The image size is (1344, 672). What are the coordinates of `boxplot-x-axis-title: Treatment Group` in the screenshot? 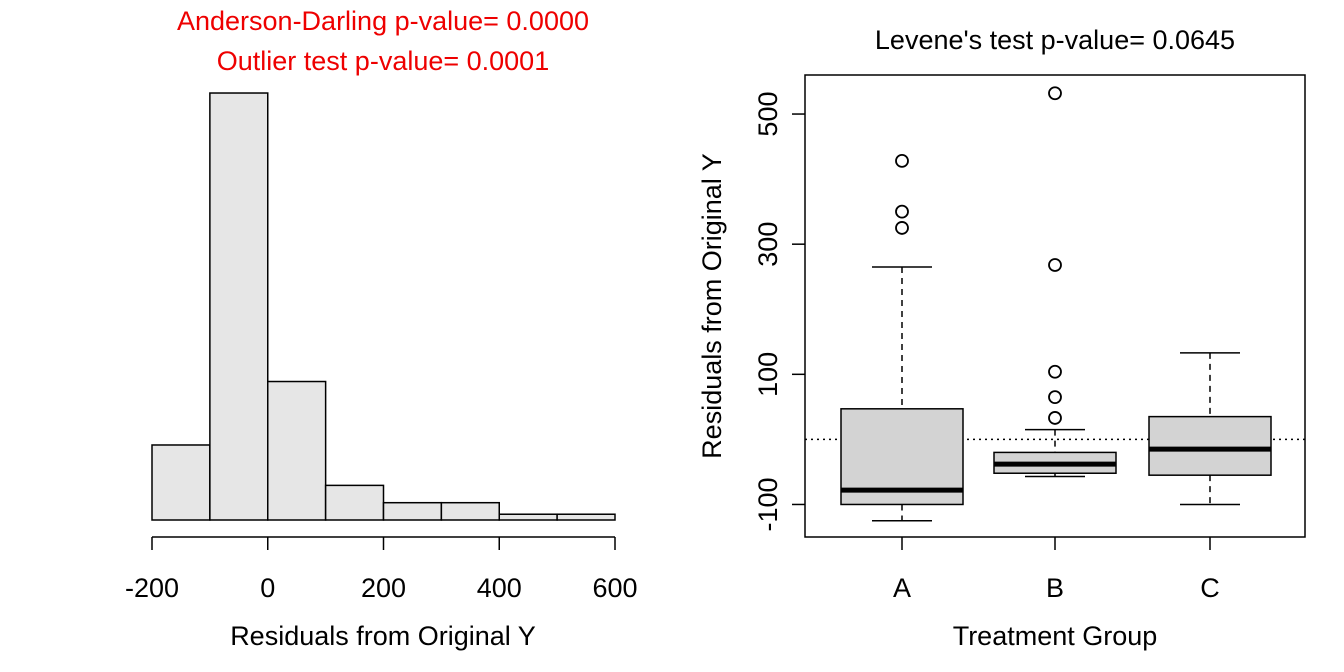 It's located at (1055, 636).